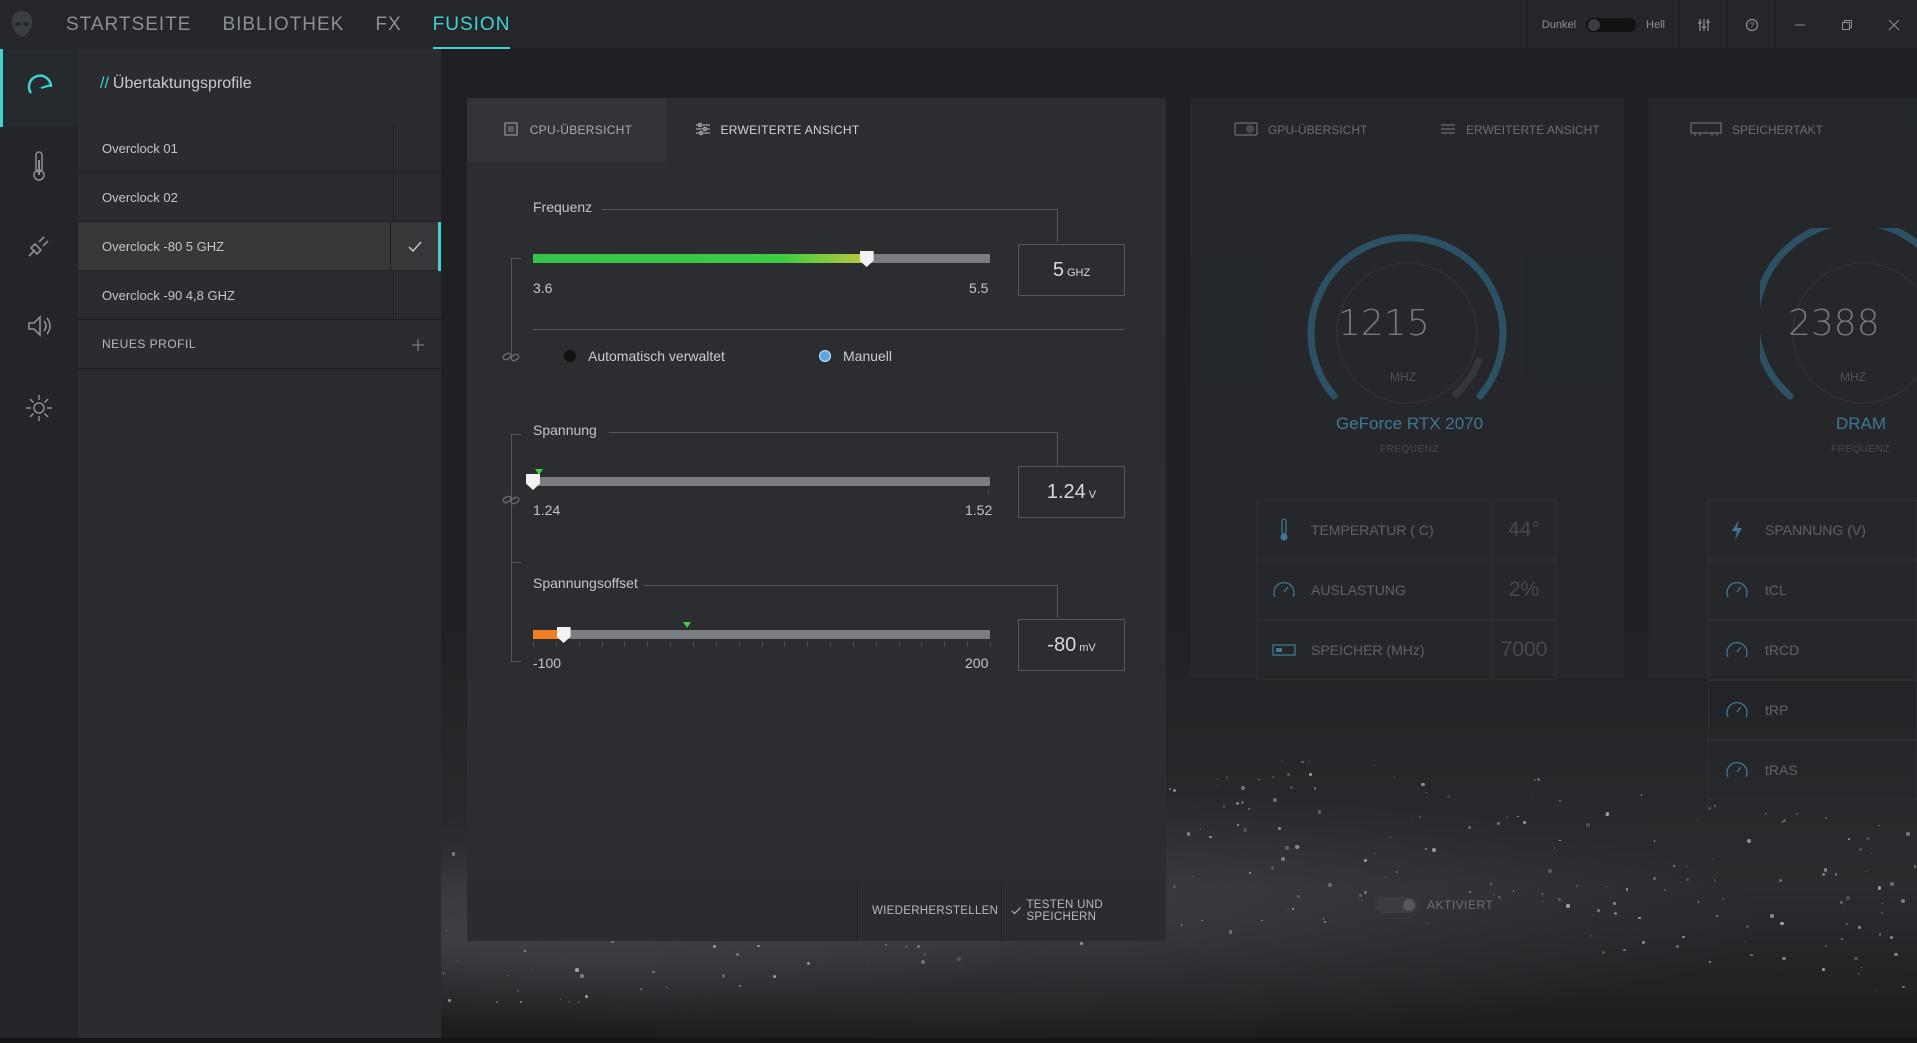 This screenshot has height=1043, width=1917. Describe the element at coordinates (1434, 905) in the screenshot. I see `gpu-activated-toggle: AKTIVIERT` at that location.